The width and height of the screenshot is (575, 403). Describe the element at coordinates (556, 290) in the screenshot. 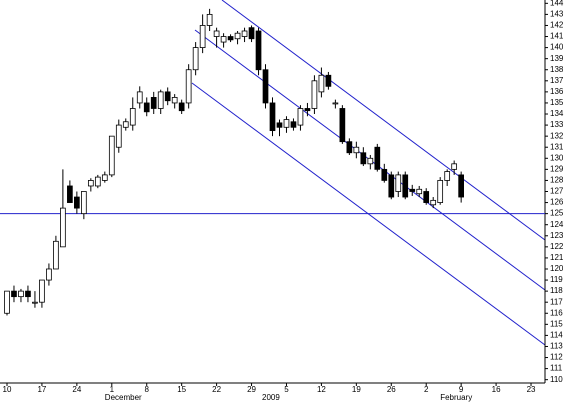

I see `y-tick-label: 118` at that location.